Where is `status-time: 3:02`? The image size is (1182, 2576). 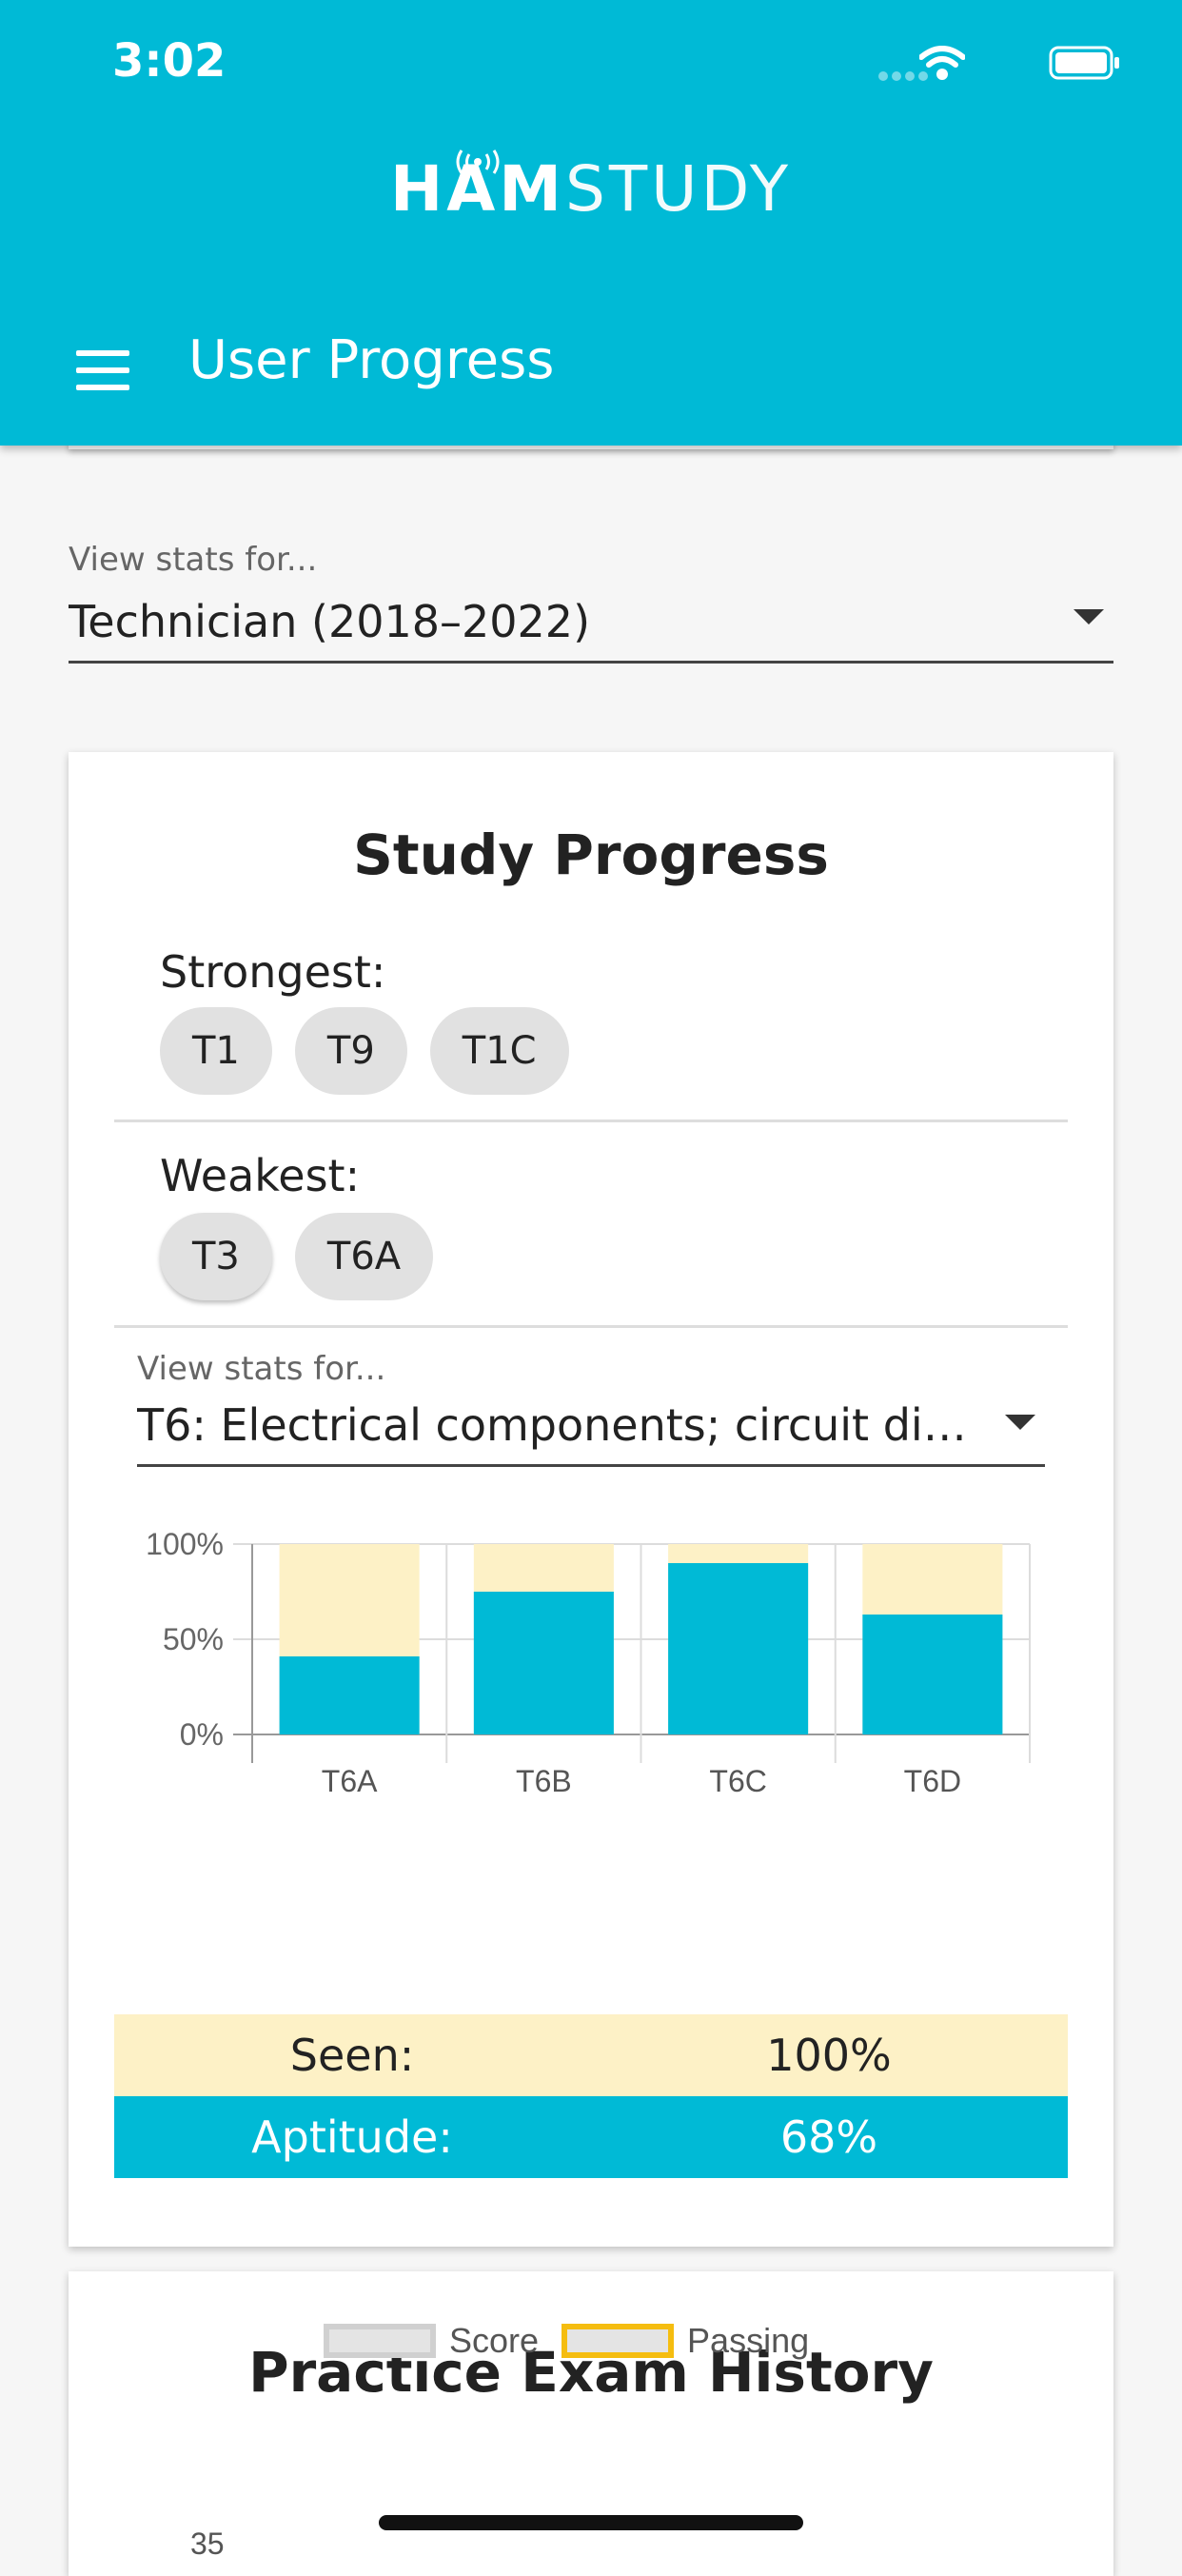 status-time: 3:02 is located at coordinates (169, 61).